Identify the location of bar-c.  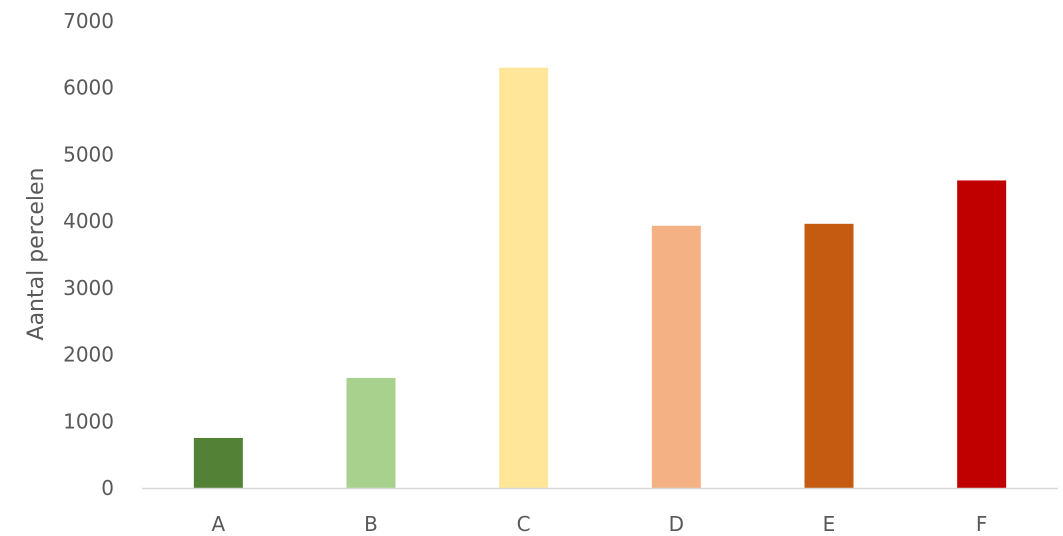
(524, 277).